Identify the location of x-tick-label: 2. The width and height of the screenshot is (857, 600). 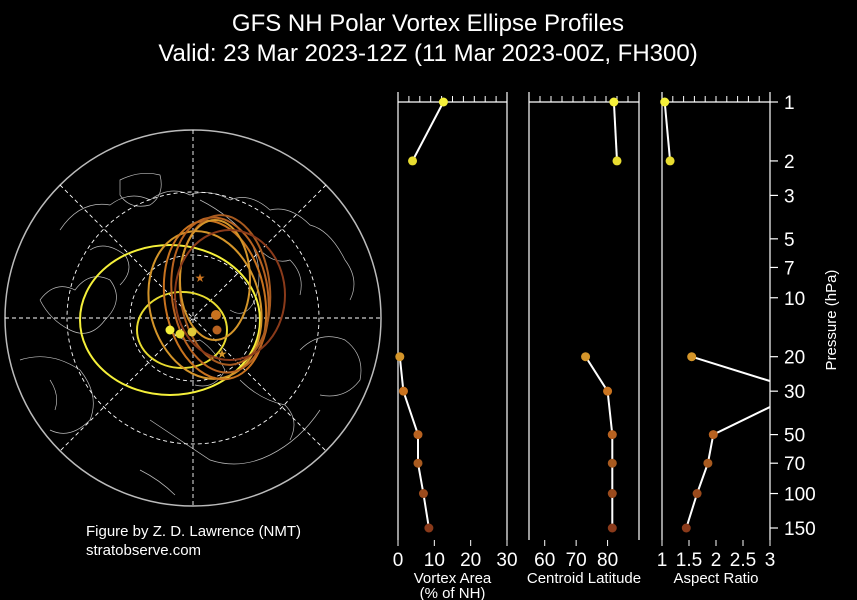
(716, 560).